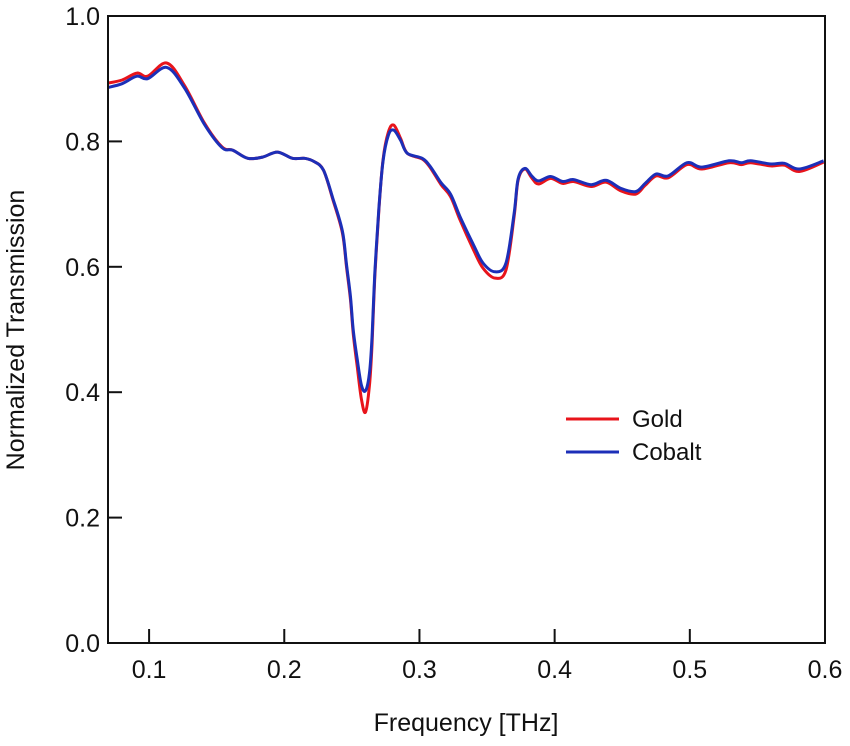 The height and width of the screenshot is (746, 850). What do you see at coordinates (634, 436) in the screenshot?
I see `legend: Gold Cobalt` at bounding box center [634, 436].